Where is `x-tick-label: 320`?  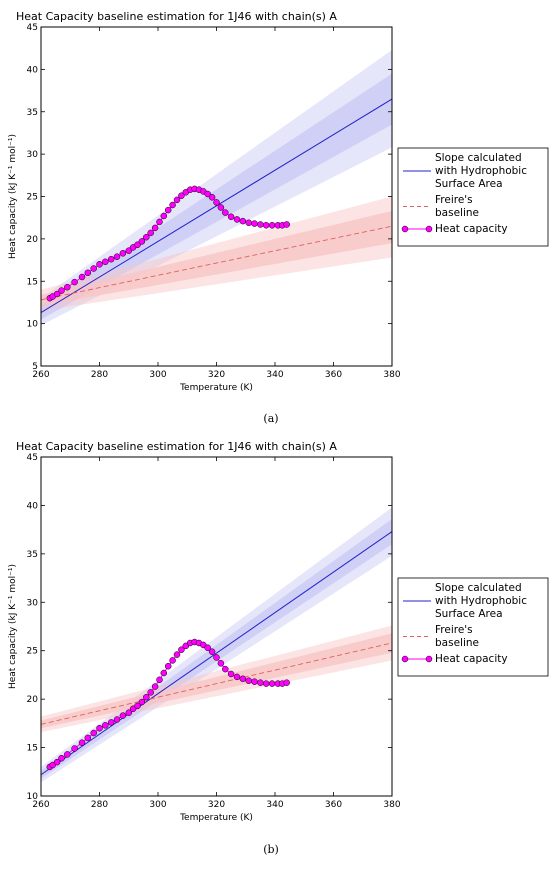 x-tick-label: 320 is located at coordinates (216, 805).